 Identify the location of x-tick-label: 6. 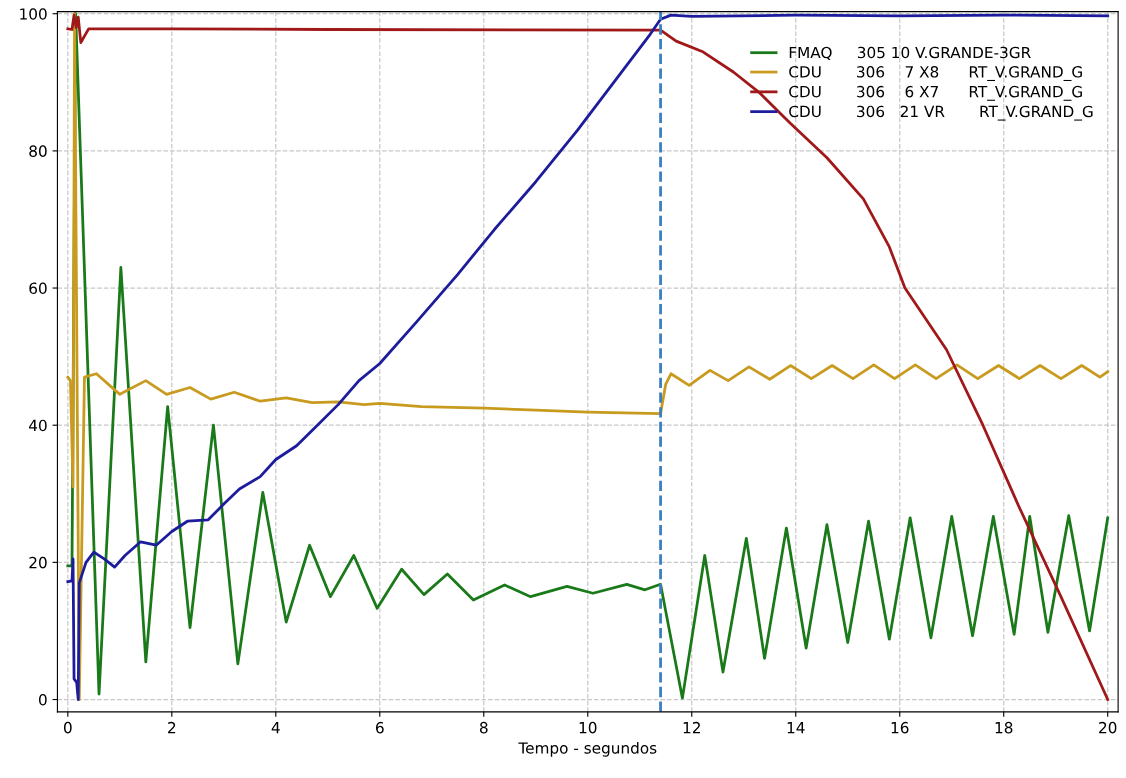
(380, 727).